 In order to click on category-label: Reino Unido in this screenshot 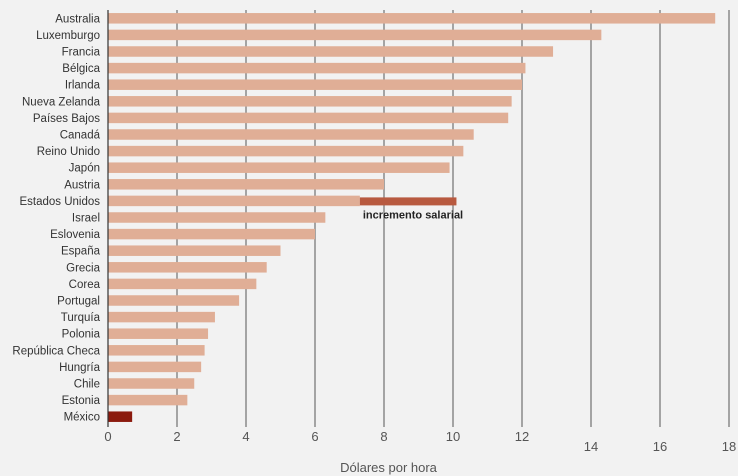, I will do `click(68, 152)`.